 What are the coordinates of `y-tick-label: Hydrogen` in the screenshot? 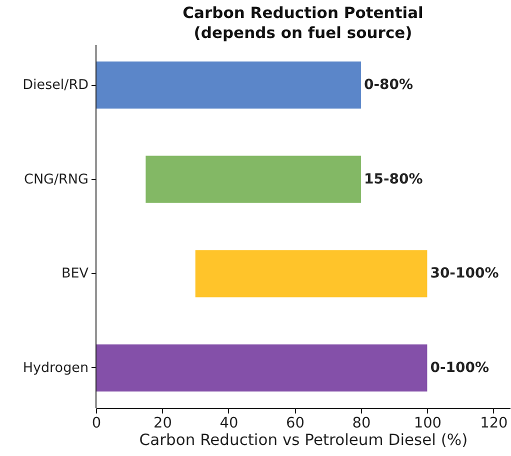 It's located at (55, 368).